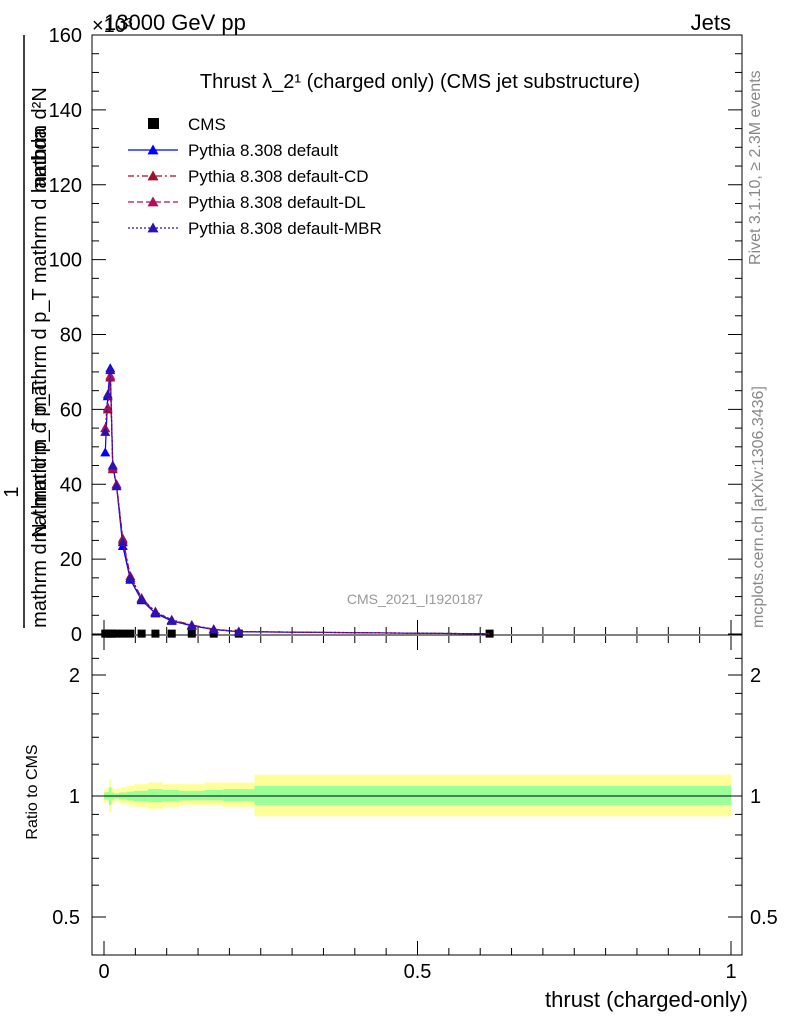 Image resolution: width=786 pixels, height=1024 pixels. What do you see at coordinates (764, 918) in the screenshot?
I see `ratio-y-tick-label-right: 0.5` at bounding box center [764, 918].